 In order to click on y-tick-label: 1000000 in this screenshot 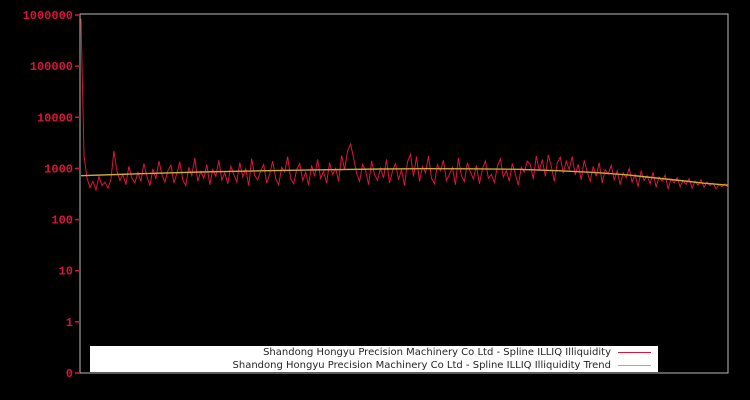, I will do `click(48, 16)`.